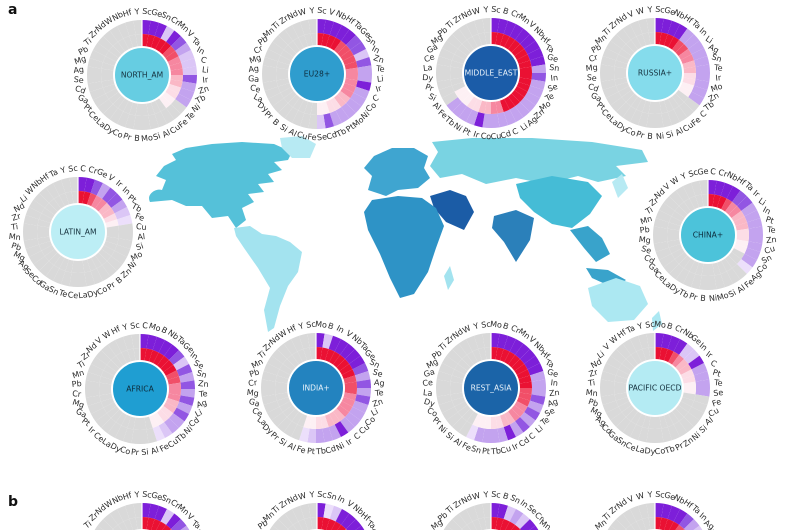  Describe the element at coordinates (350, 504) in the screenshot. I see `element-label-V: V` at that location.